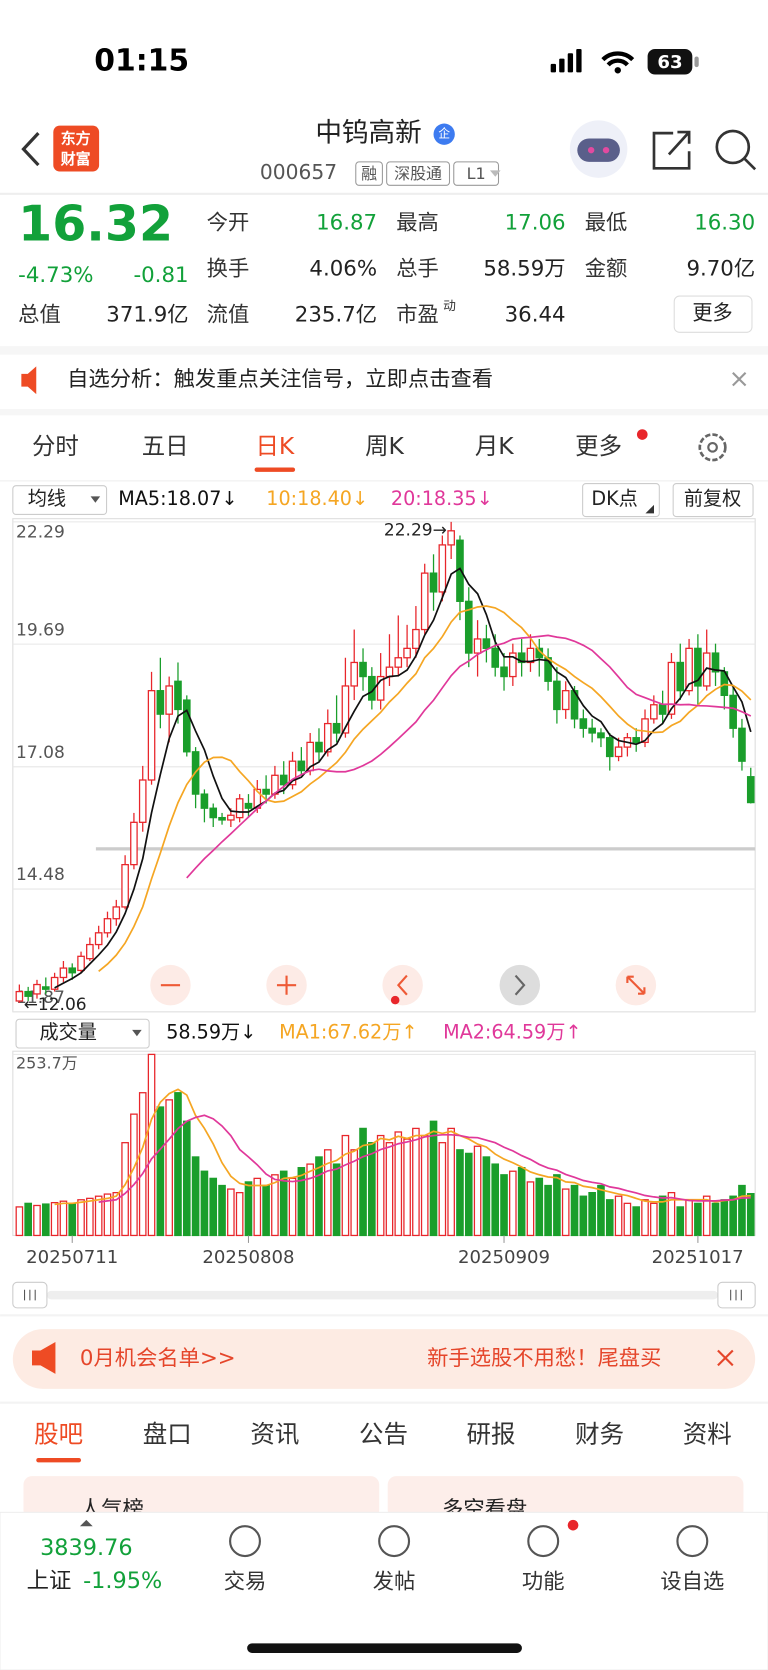  Describe the element at coordinates (624, 61) in the screenshot. I see `status-icons` at that location.